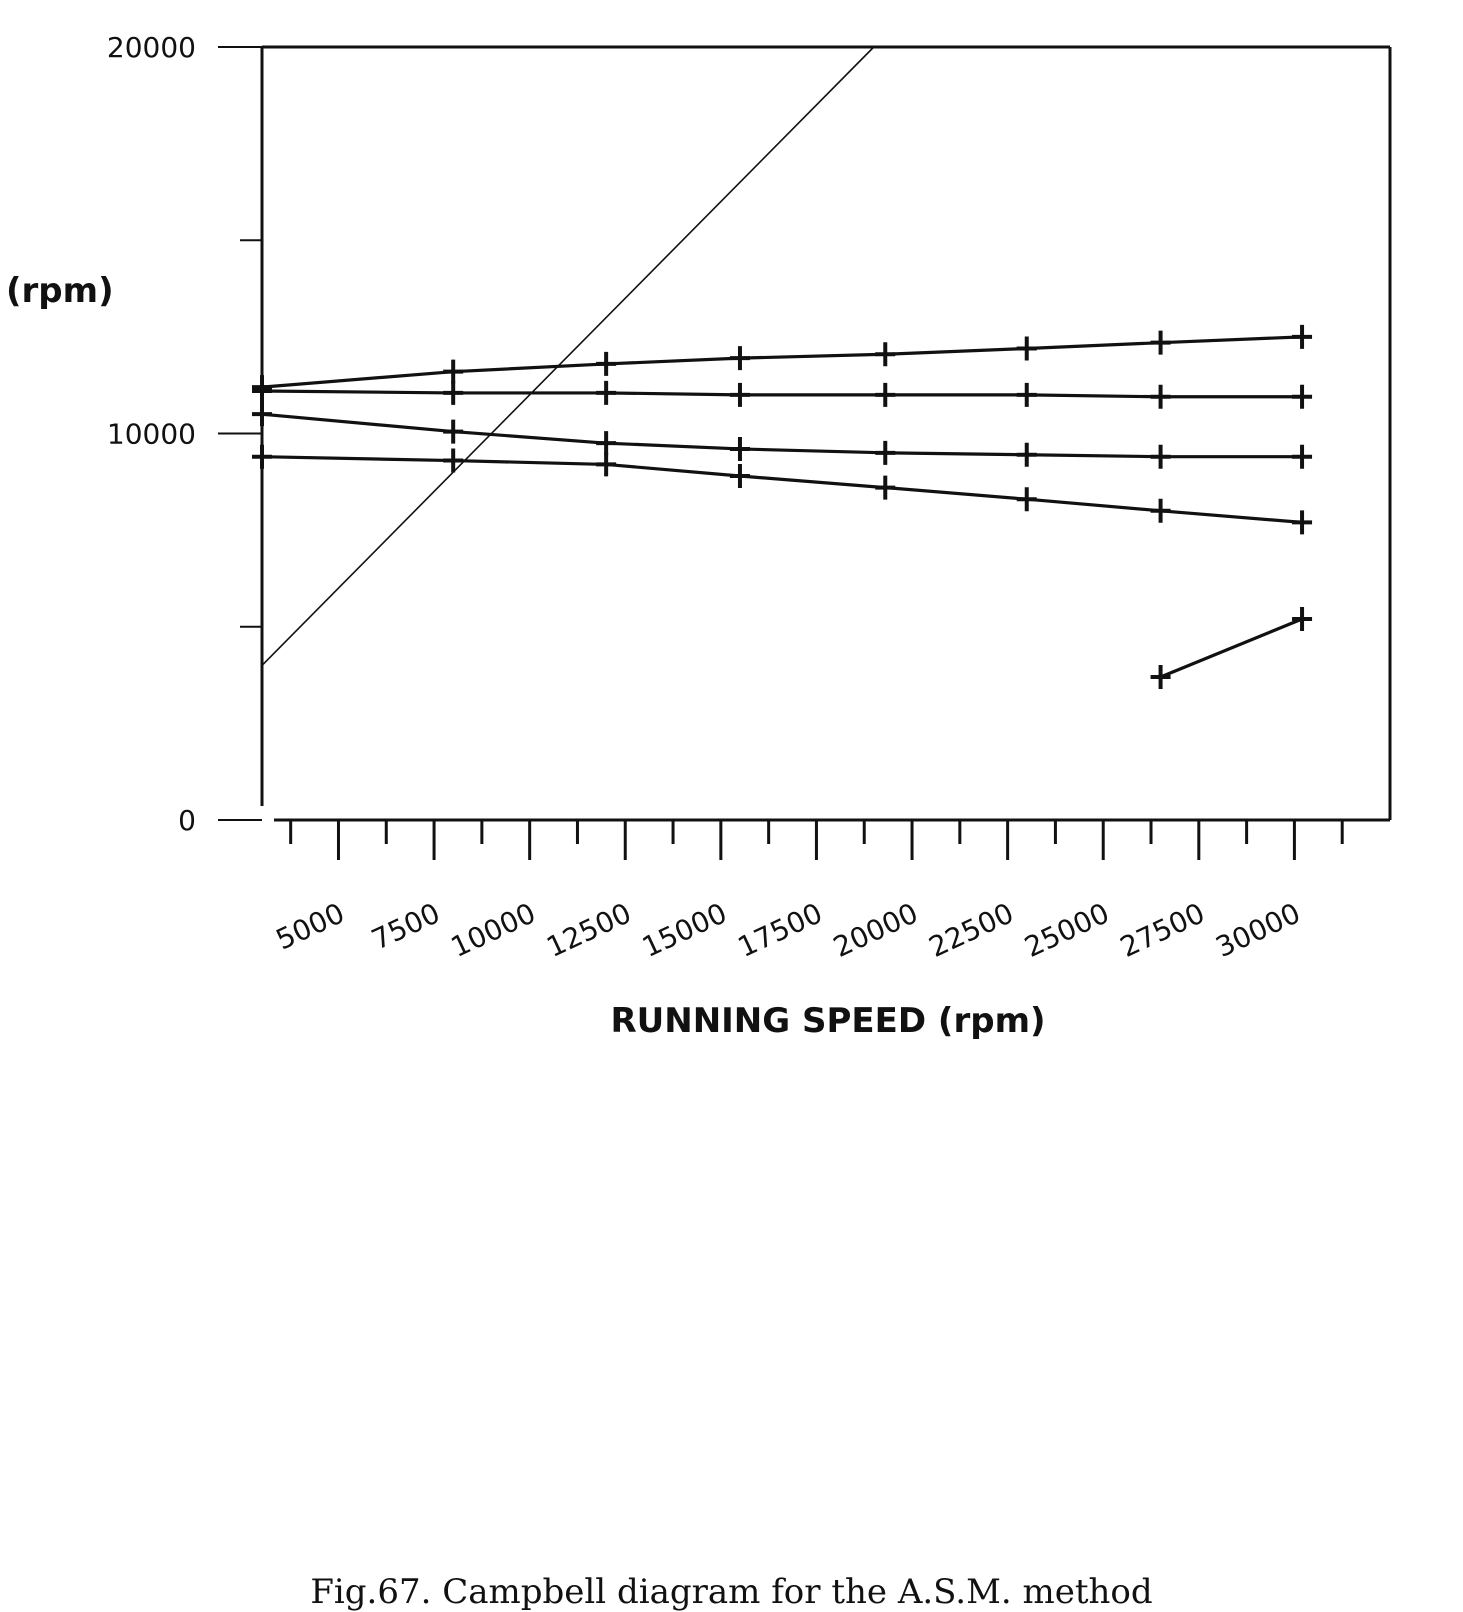  What do you see at coordinates (589, 930) in the screenshot?
I see `x-tick-label: 12500` at bounding box center [589, 930].